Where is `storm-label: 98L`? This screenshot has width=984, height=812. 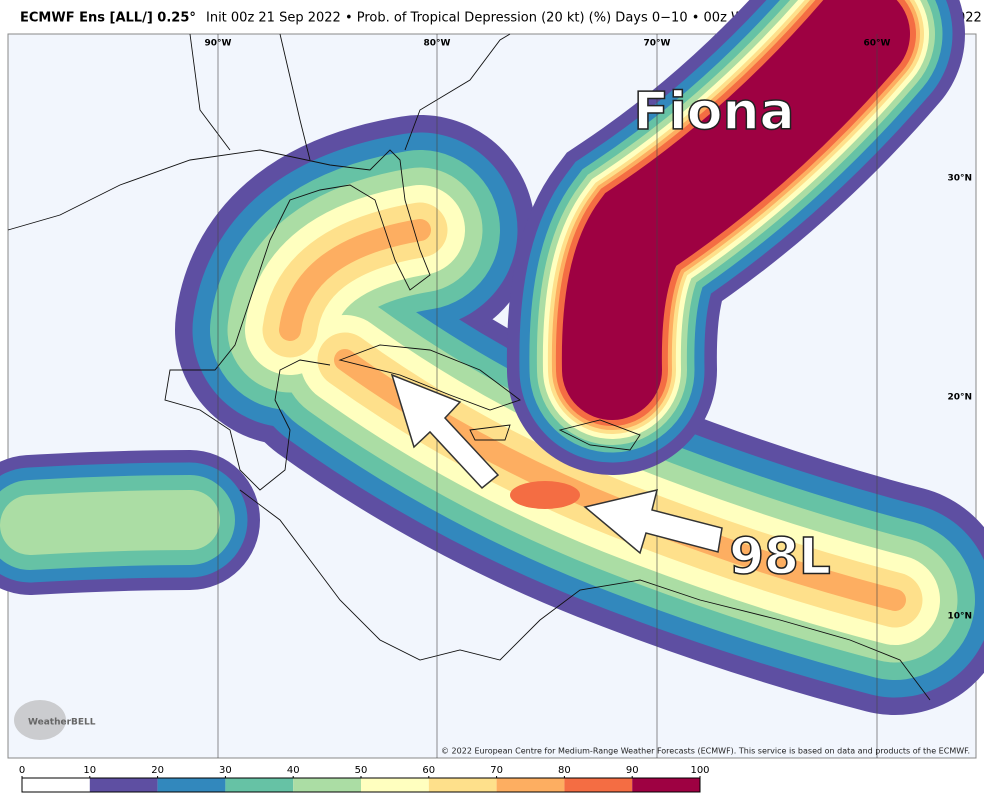 storm-label: 98L is located at coordinates (779, 557).